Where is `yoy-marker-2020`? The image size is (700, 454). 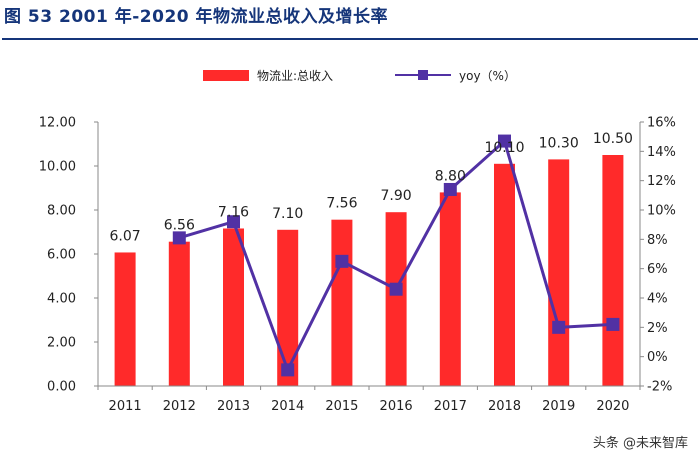 yoy-marker-2020 is located at coordinates (613, 324).